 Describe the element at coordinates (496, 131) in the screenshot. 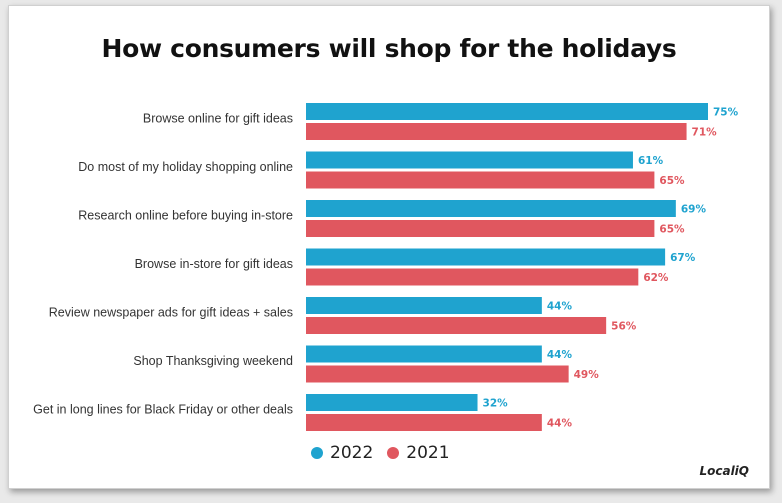

I see `bar-2021-browse-online-for-gift-ideas` at that location.